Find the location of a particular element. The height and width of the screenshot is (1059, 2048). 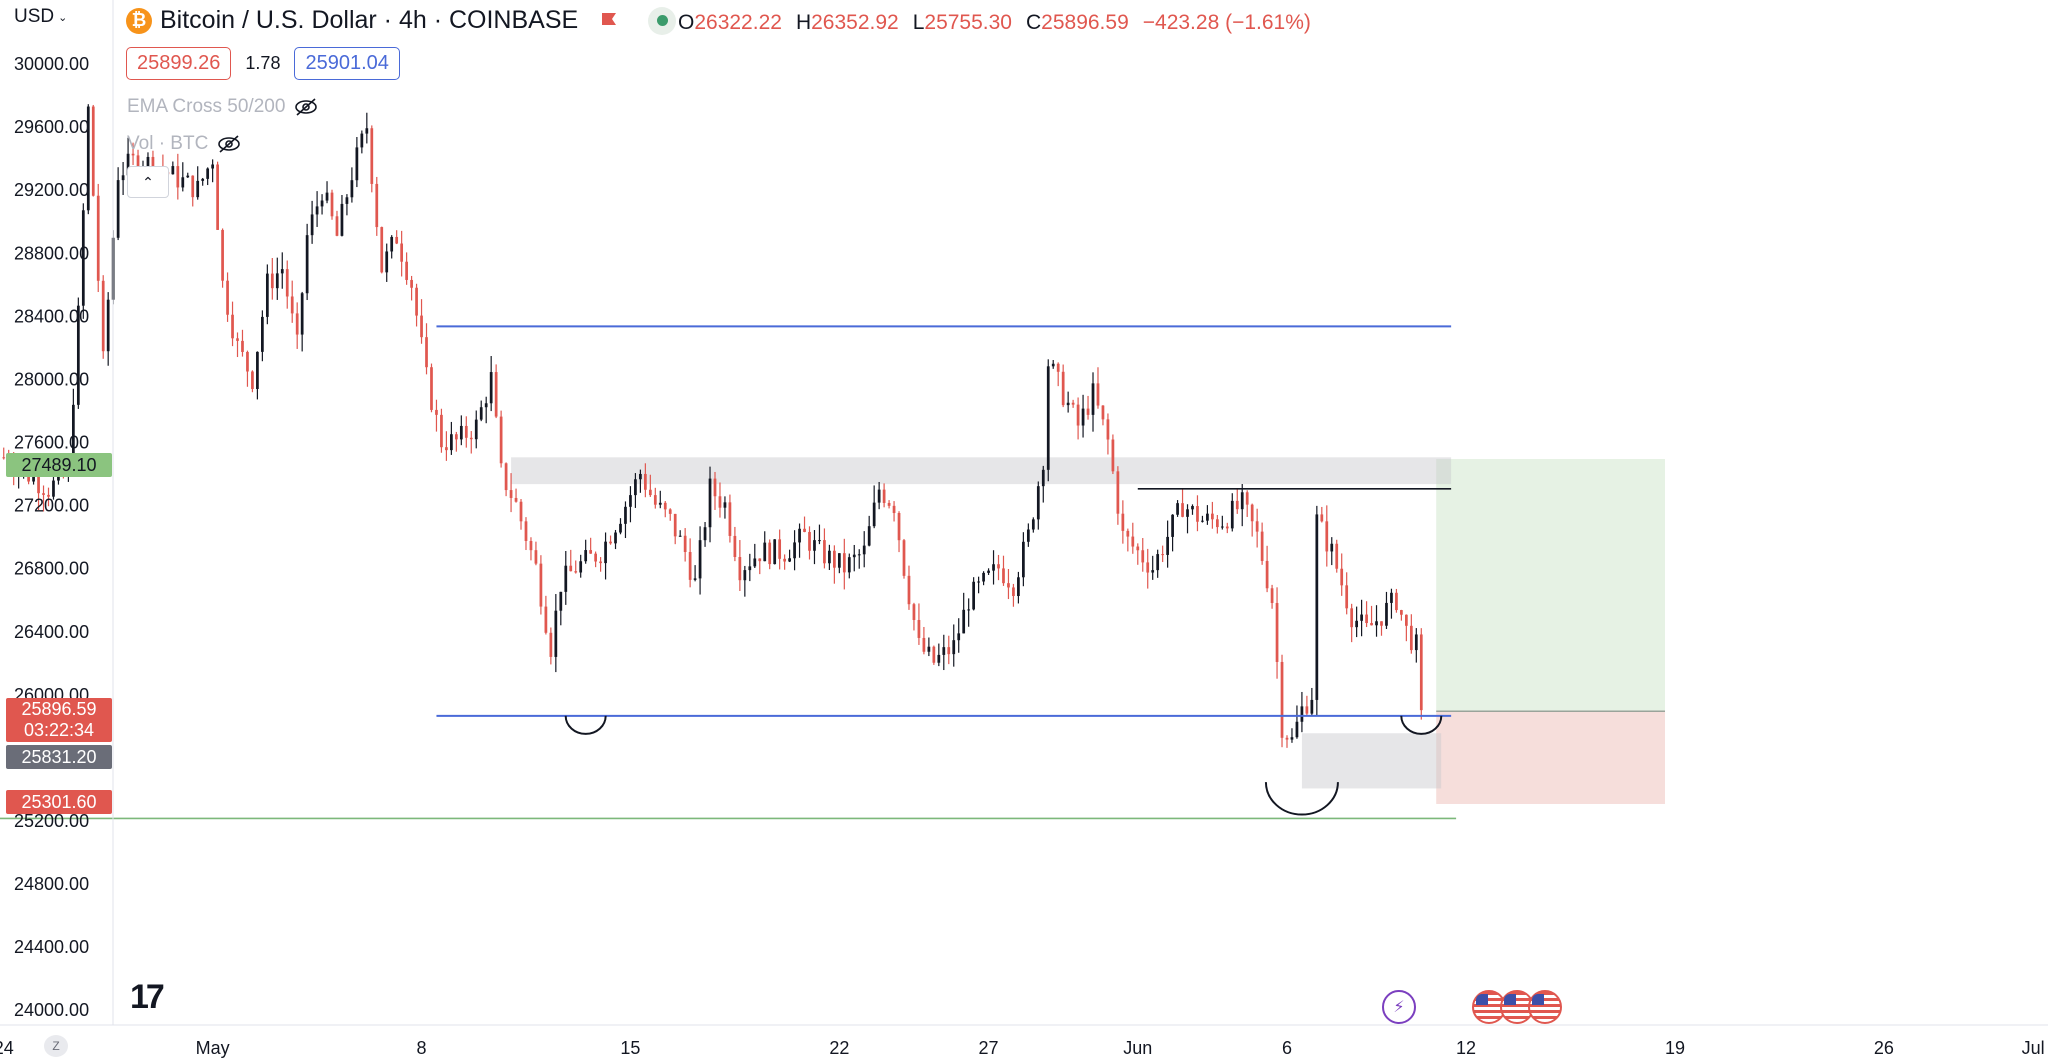

time-axis: 24 May 8 15 22 27 Jun 6 12 19 26 Jul is located at coordinates (1022, 1048).